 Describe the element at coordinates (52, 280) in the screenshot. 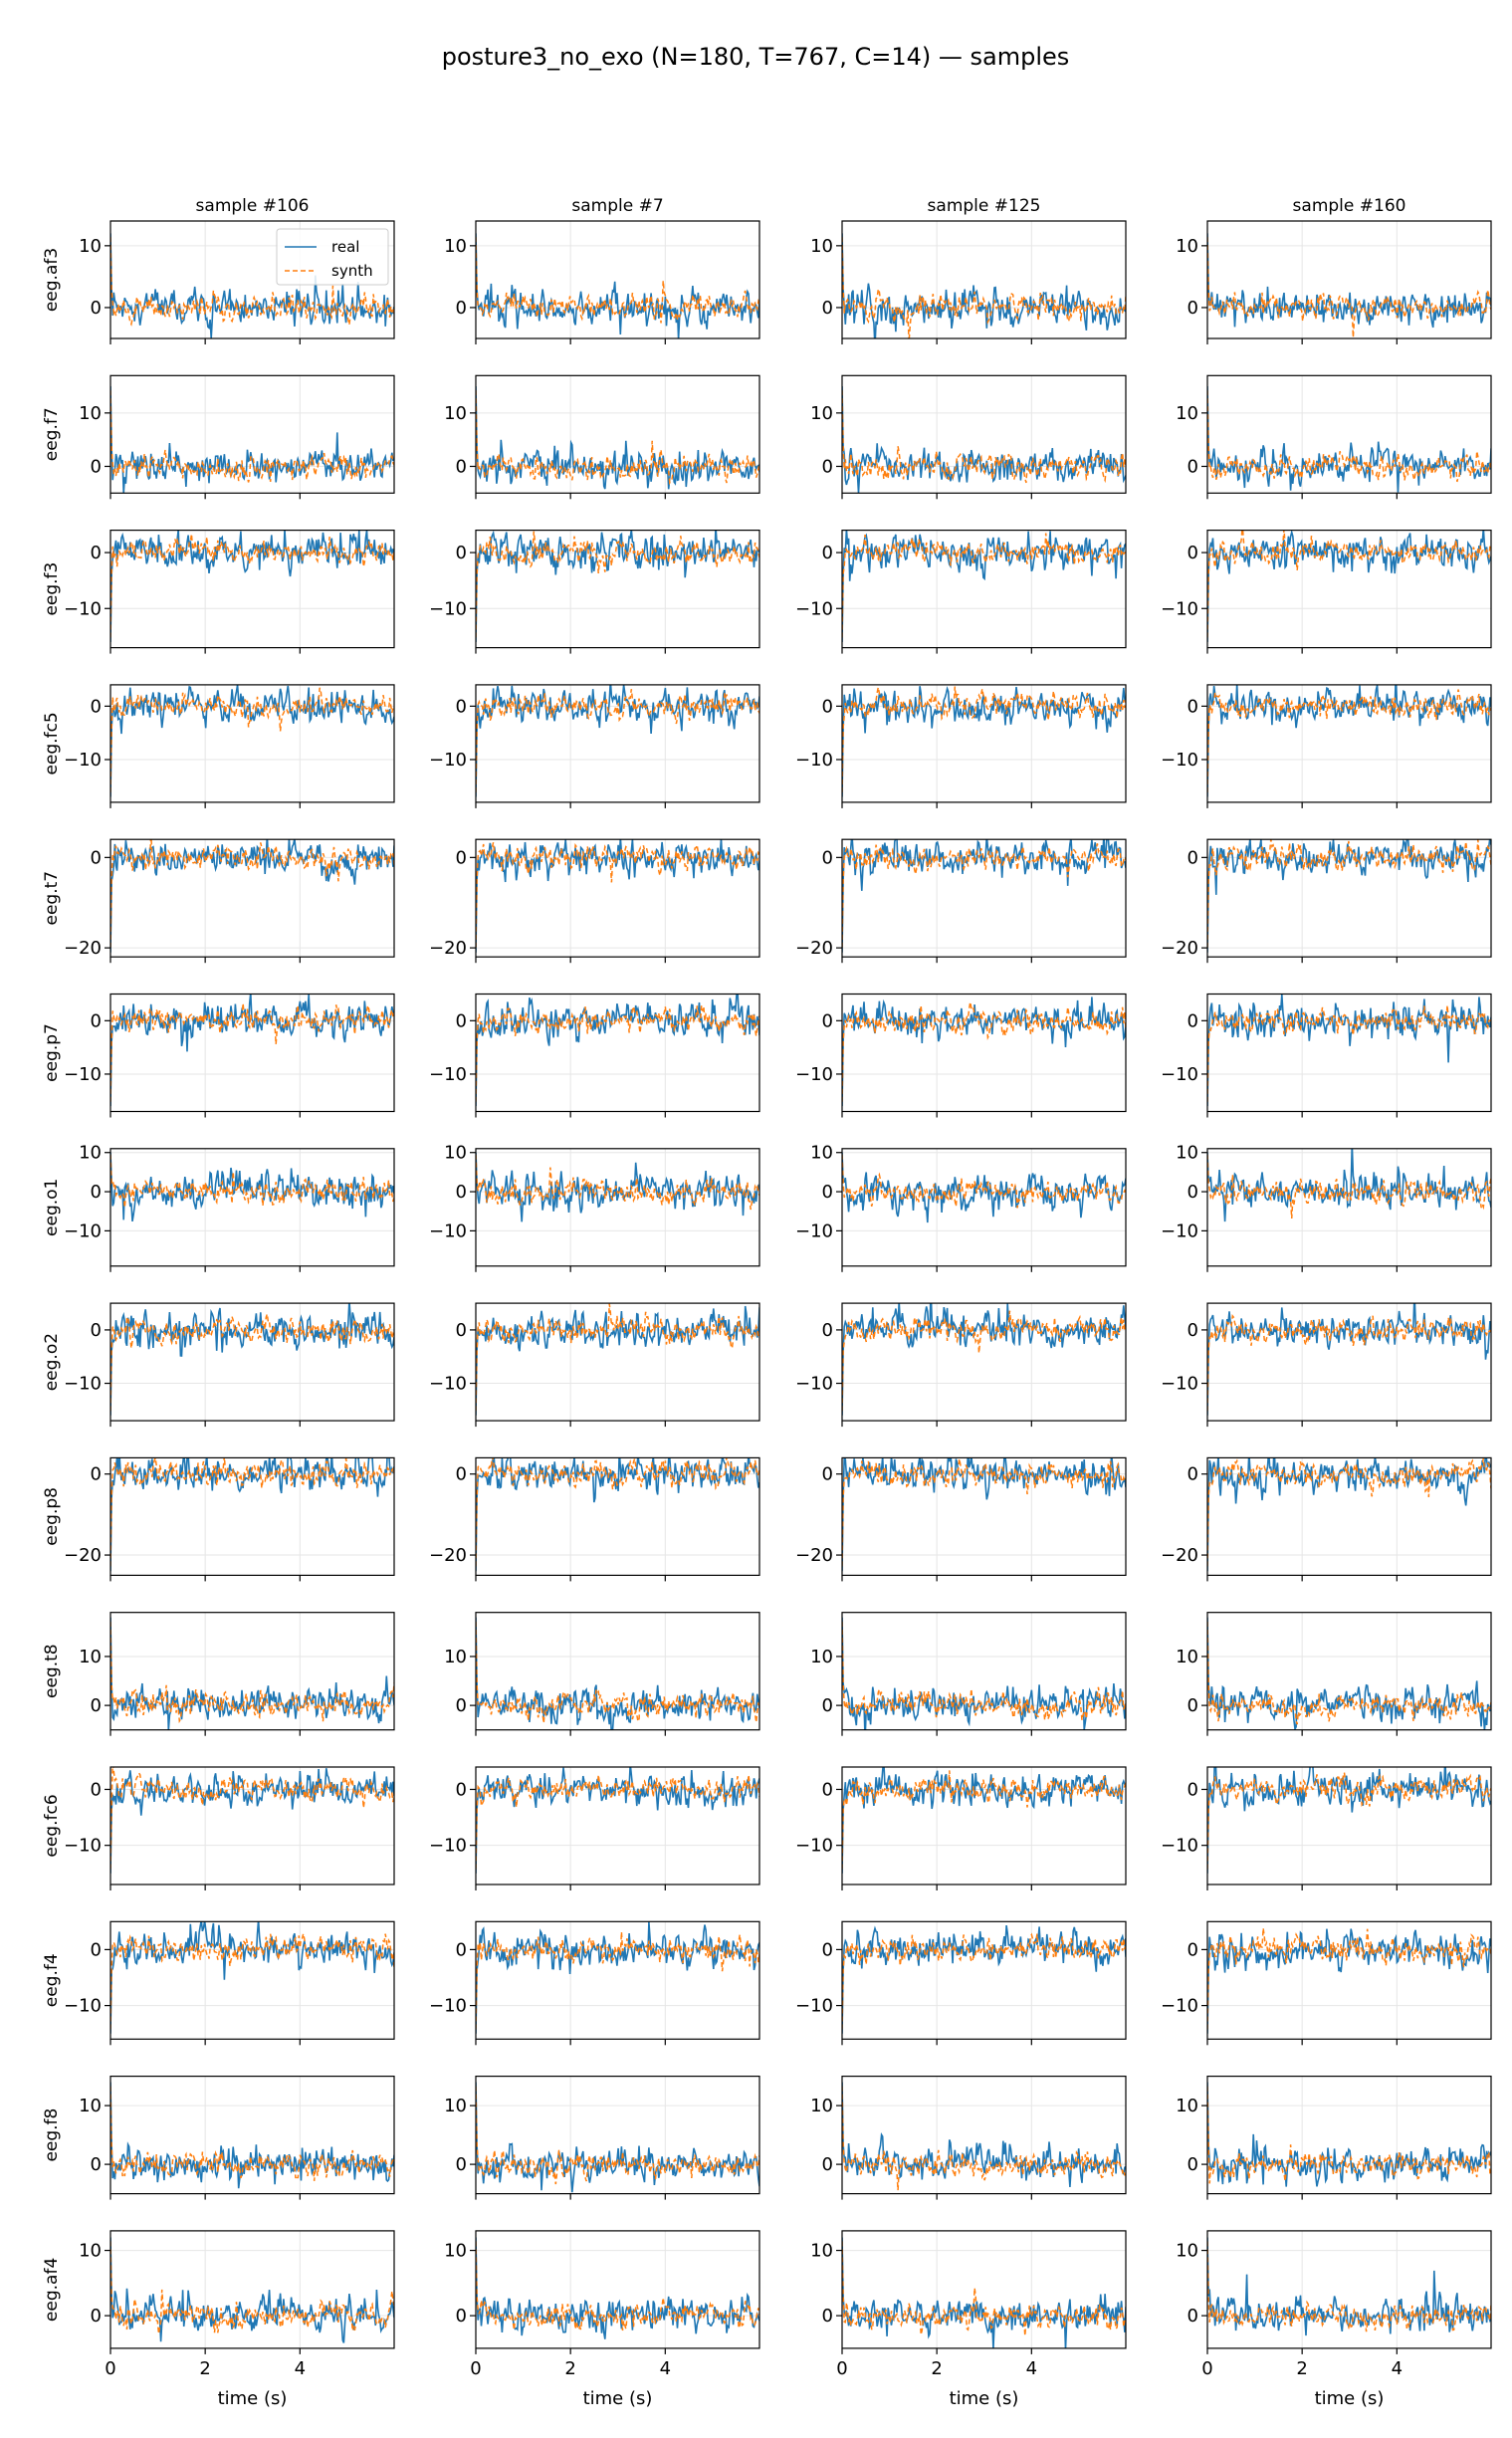

I see `channel-label: eeg.af3` at that location.